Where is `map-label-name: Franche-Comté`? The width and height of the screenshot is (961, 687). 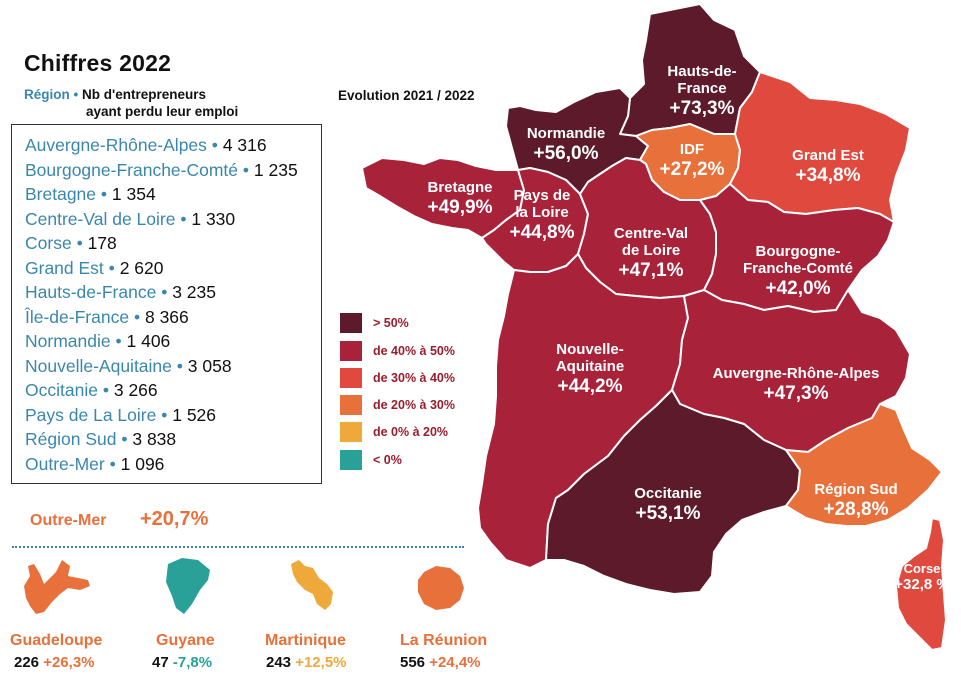
map-label-name: Franche-Comté is located at coordinates (798, 268).